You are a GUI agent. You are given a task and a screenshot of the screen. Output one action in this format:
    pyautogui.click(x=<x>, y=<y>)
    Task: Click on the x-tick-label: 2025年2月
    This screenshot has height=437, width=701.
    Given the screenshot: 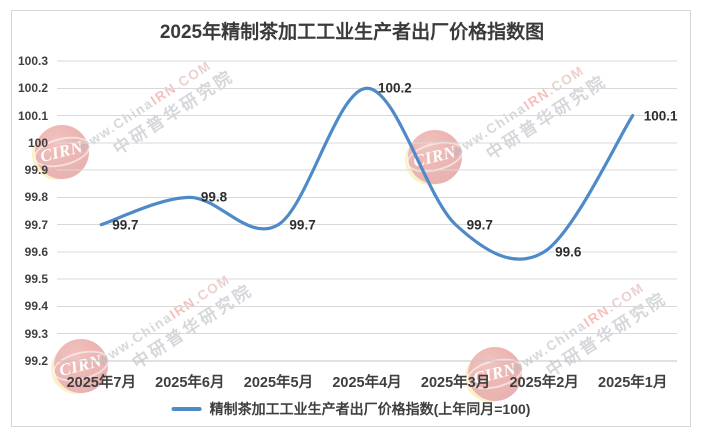 What is the action you would take?
    pyautogui.click(x=544, y=383)
    